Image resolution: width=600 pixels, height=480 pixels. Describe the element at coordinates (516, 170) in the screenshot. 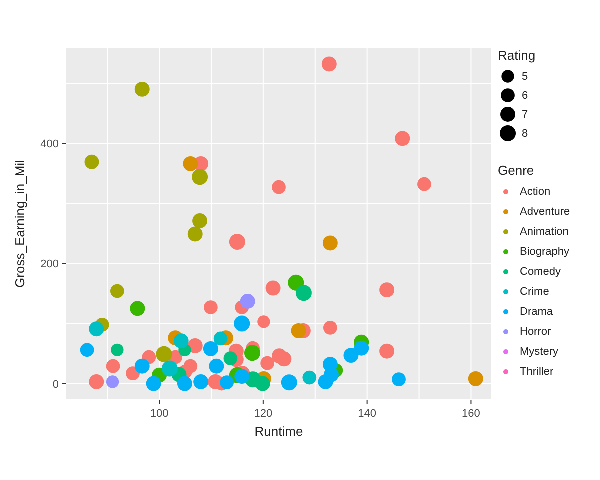

I see `text: Genre` at that location.